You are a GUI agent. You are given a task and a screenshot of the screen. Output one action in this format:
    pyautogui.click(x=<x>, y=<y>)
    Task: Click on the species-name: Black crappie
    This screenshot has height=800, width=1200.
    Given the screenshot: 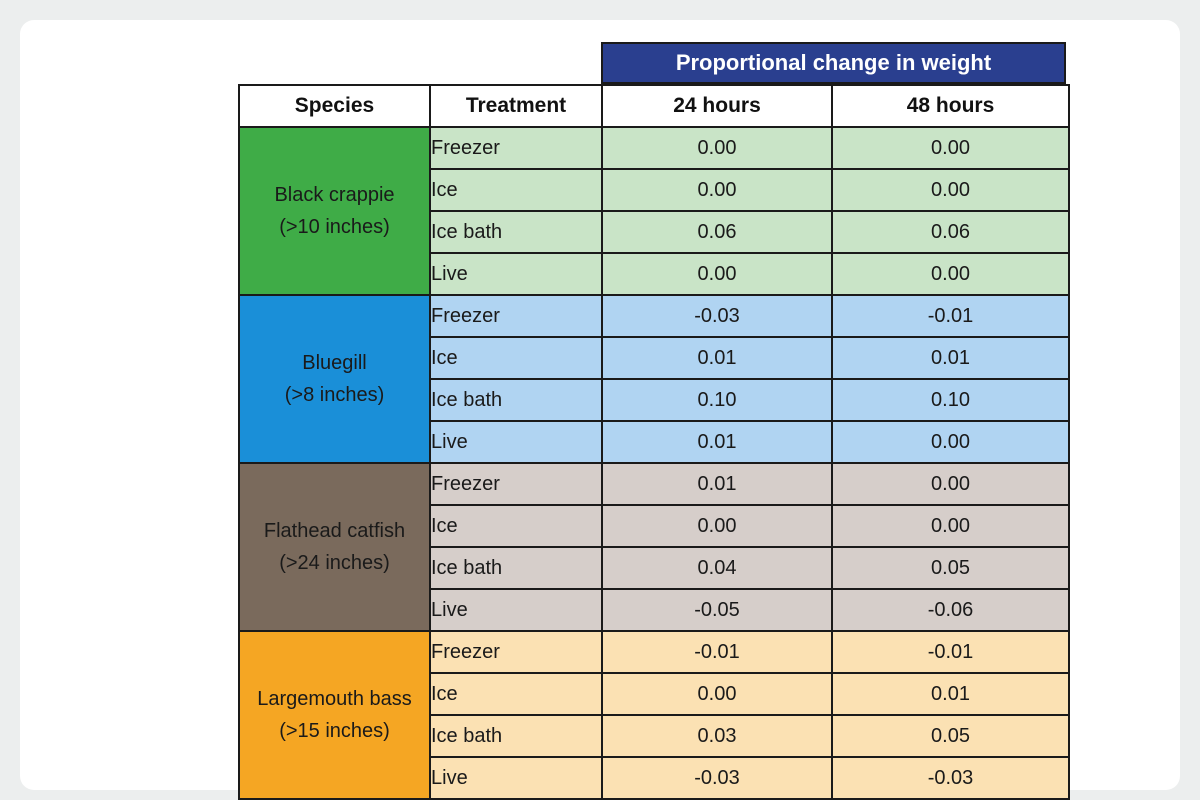 What is the action you would take?
    pyautogui.click(x=334, y=195)
    